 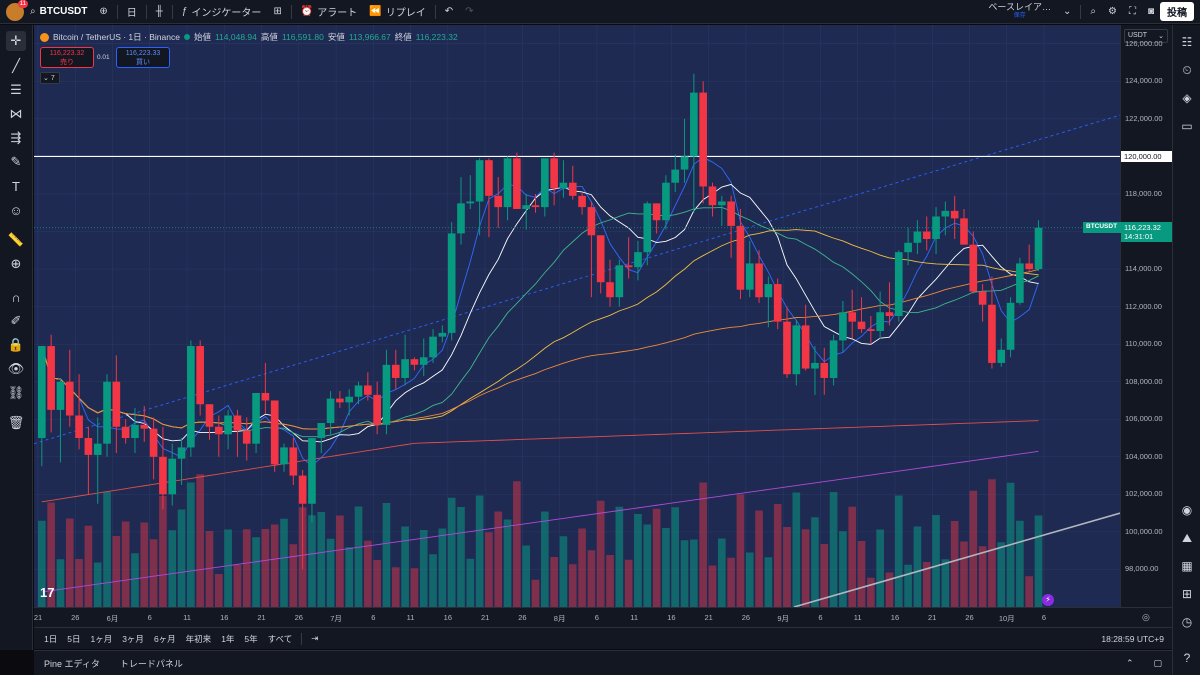 What do you see at coordinates (1187, 566) in the screenshot?
I see `calendar-icon: ▦` at bounding box center [1187, 566].